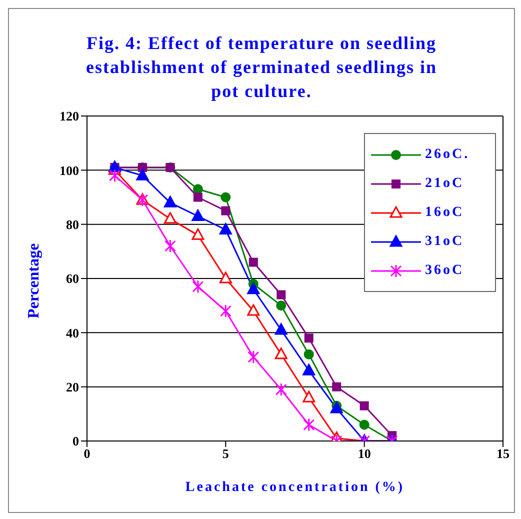 The image size is (521, 519). What do you see at coordinates (72, 386) in the screenshot?
I see `y-tick-label: 20` at bounding box center [72, 386].